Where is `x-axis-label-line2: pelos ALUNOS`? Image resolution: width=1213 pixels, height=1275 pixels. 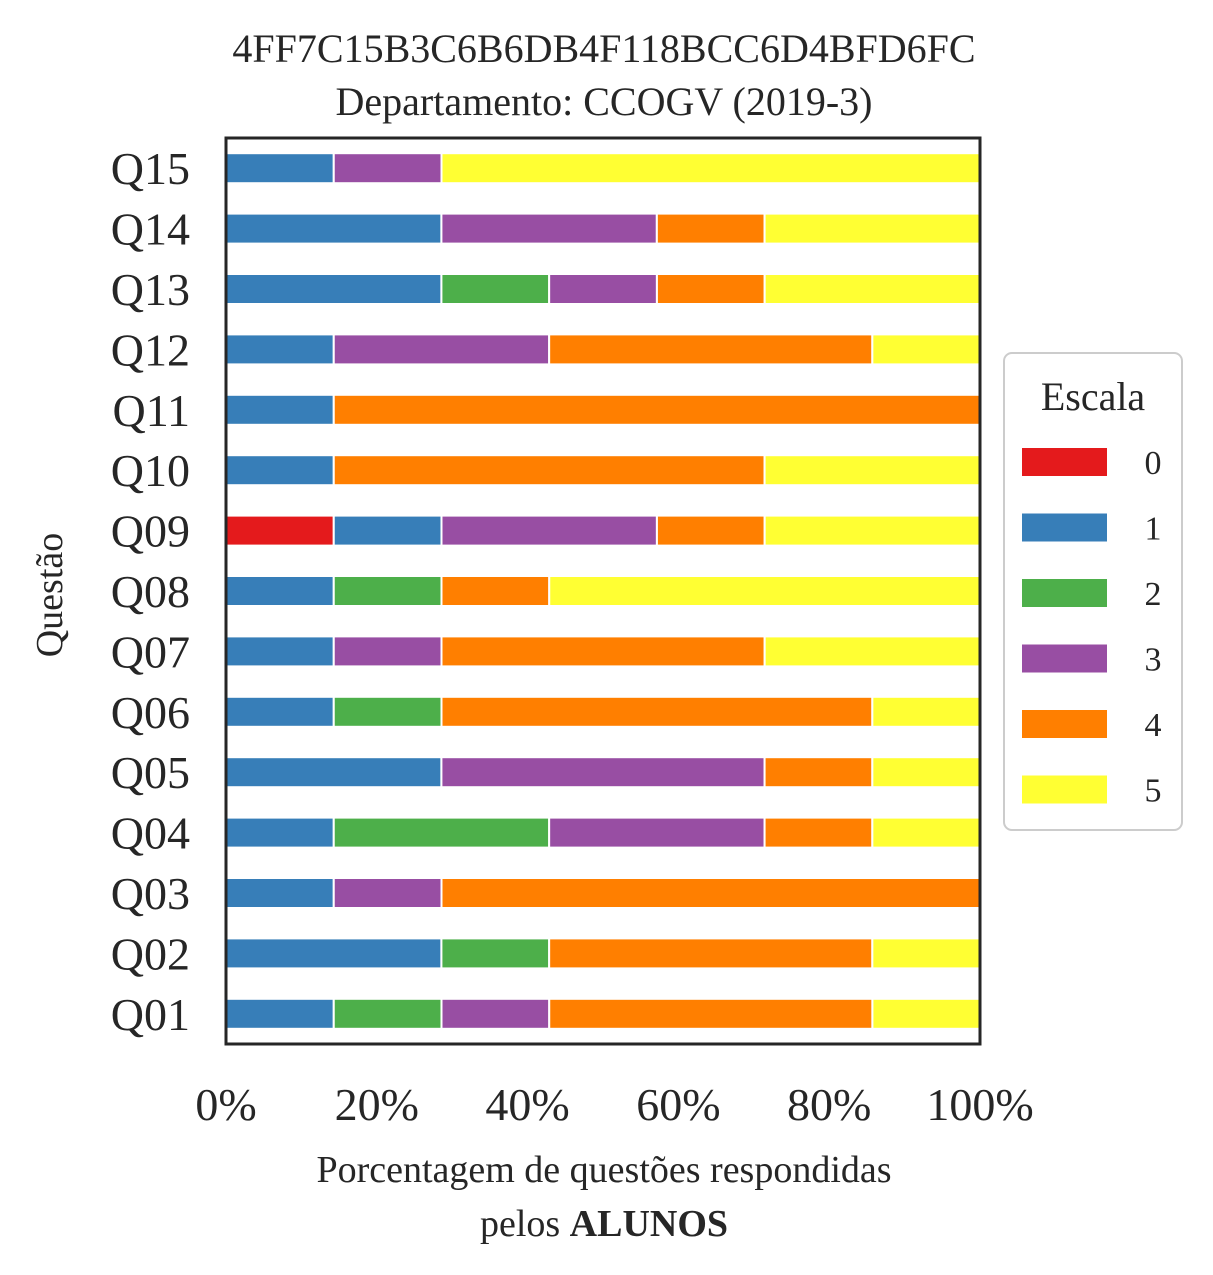 x-axis-label-line2: pelos ALUNOS is located at coordinates (604, 1224).